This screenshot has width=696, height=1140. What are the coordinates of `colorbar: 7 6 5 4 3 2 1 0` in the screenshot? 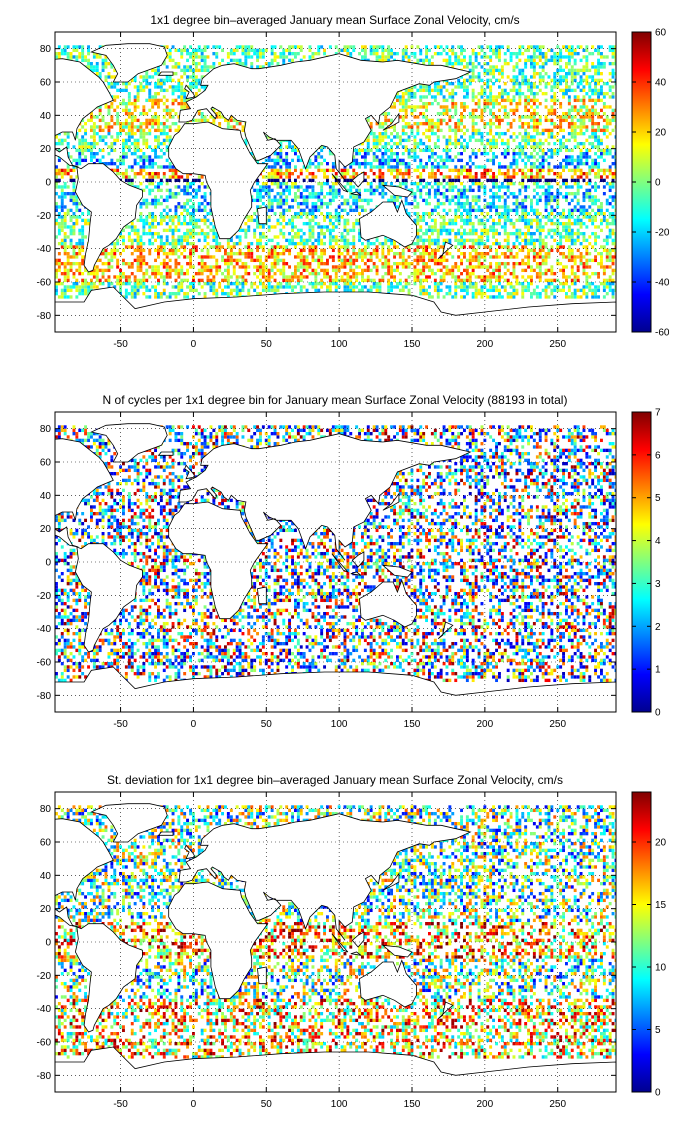 It's located at (646, 563).